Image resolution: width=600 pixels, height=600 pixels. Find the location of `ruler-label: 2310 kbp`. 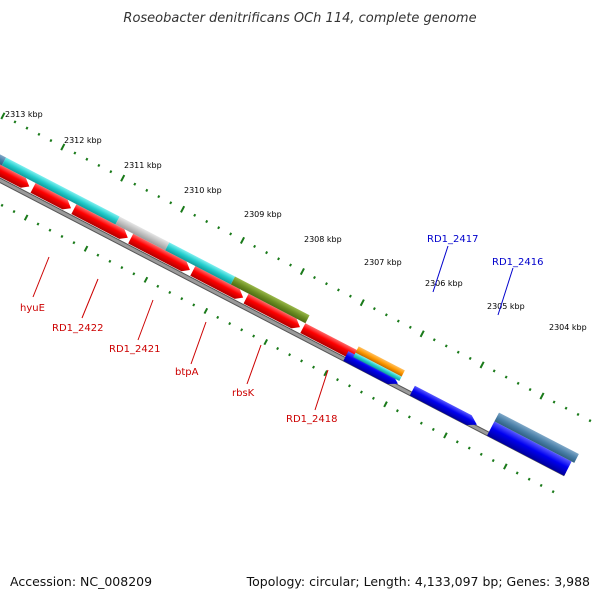

ruler-label: 2310 kbp is located at coordinates (203, 190).